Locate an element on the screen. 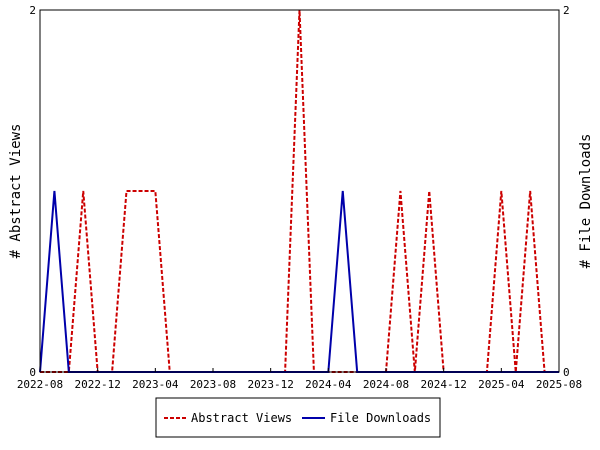  x-tick-label: 2023-04 is located at coordinates (155, 384).